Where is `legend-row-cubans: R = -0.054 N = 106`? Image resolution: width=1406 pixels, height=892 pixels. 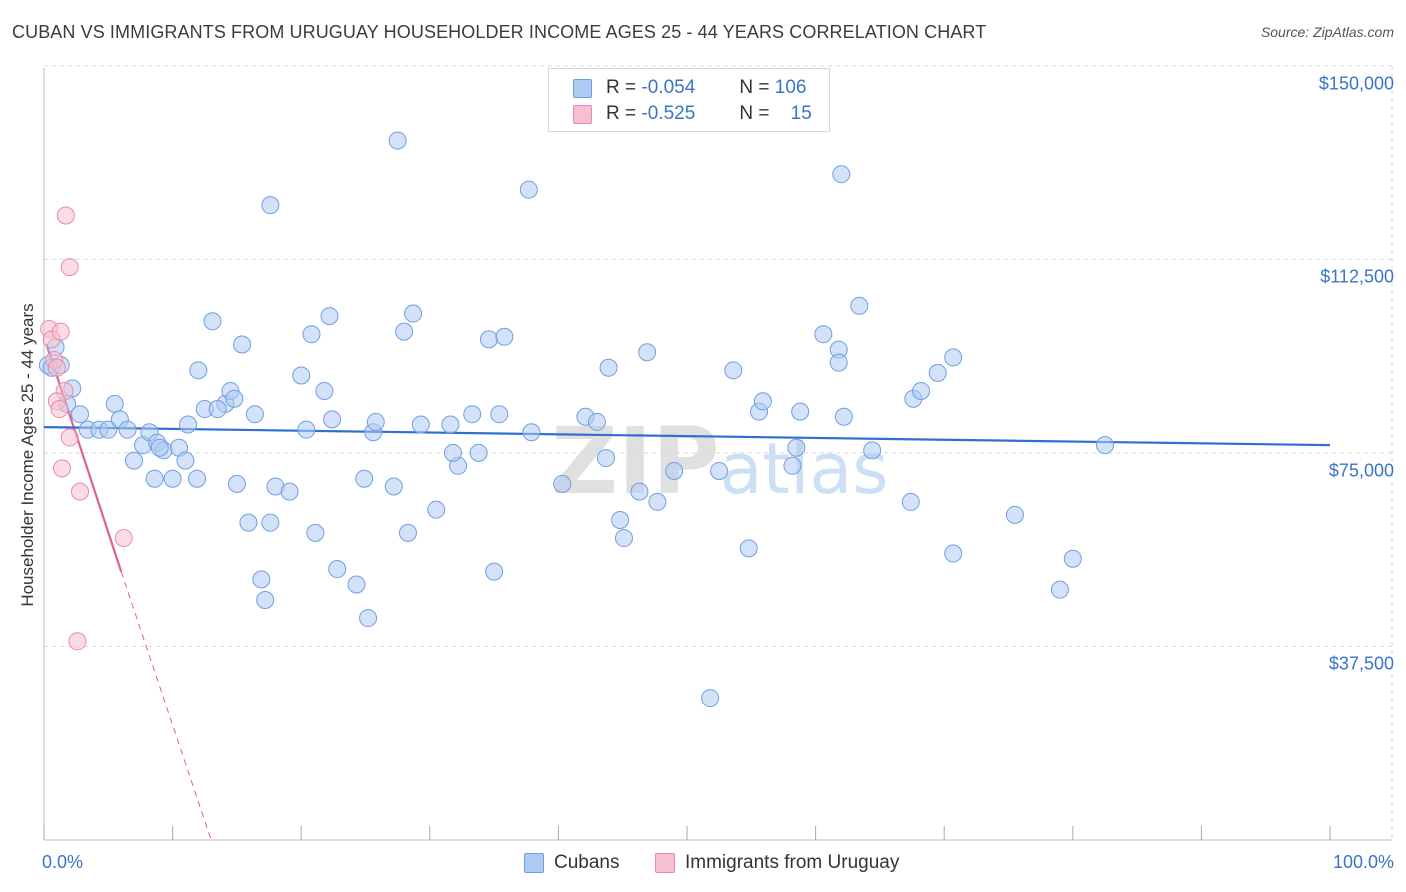
legend-row-cubans: R = -0.054 N = 106 is located at coordinates (689, 88).